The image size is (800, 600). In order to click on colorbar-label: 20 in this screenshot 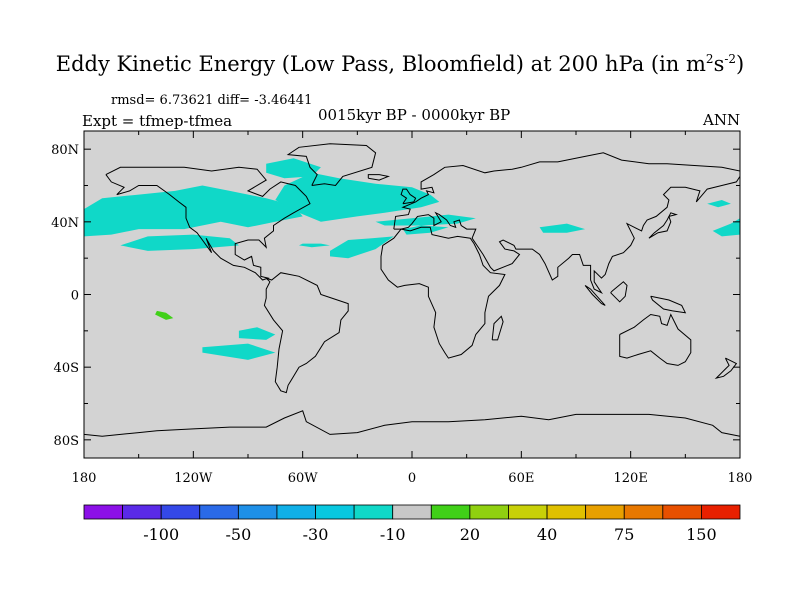, I will do `click(470, 534)`.